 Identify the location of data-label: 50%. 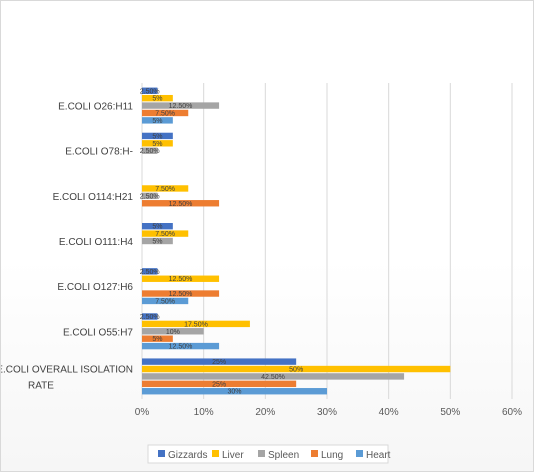
(296, 370).